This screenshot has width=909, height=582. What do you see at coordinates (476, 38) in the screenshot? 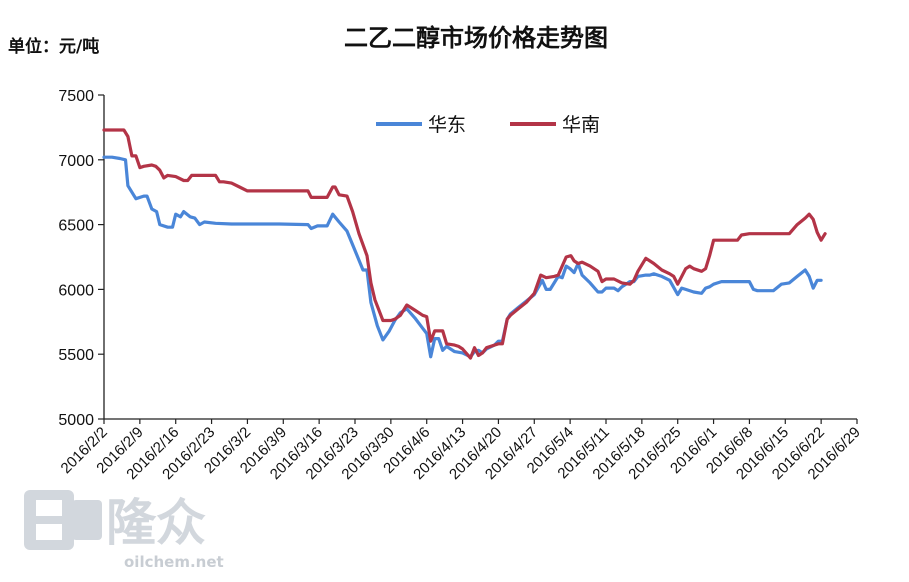
I see `chart-title: 二乙二醇市场价格走势图` at bounding box center [476, 38].